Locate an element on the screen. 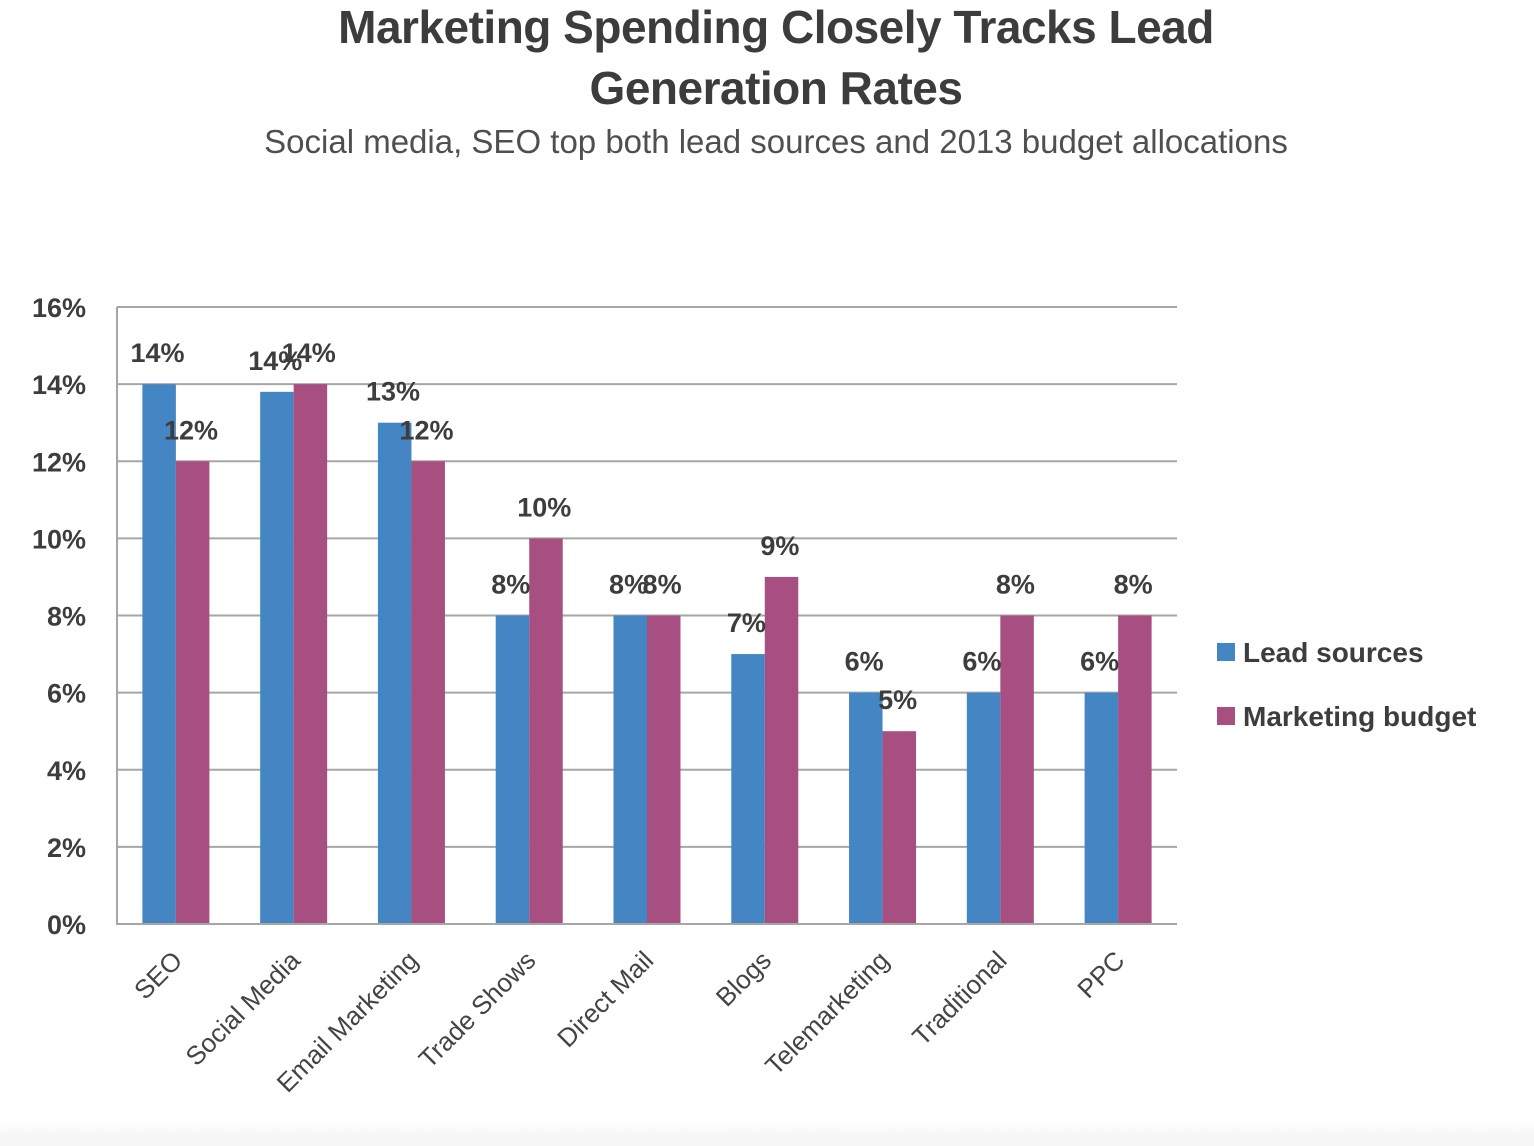  y-axis-tick-labels: 0% 2% 4% 6% 8% 10% 12% 14% 16% is located at coordinates (59, 616).